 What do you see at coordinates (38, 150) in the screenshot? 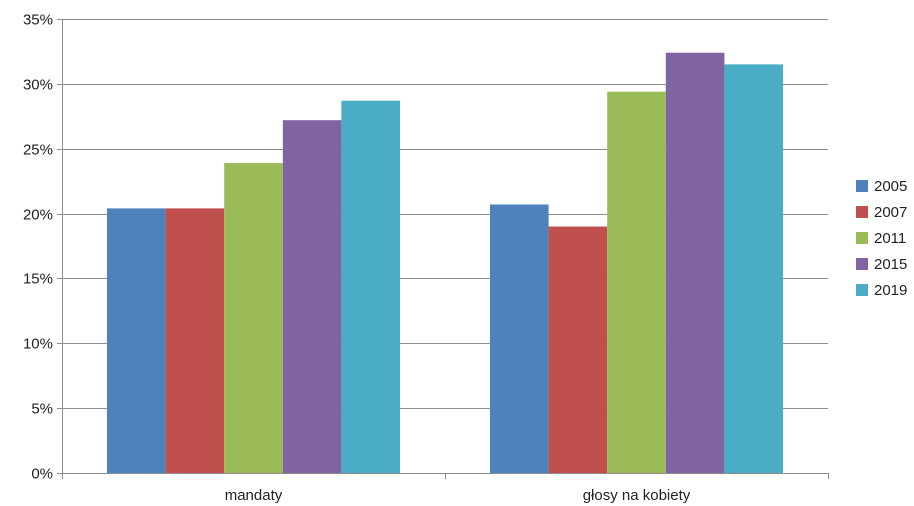
I see `y-tick-label: 25%` at bounding box center [38, 150].